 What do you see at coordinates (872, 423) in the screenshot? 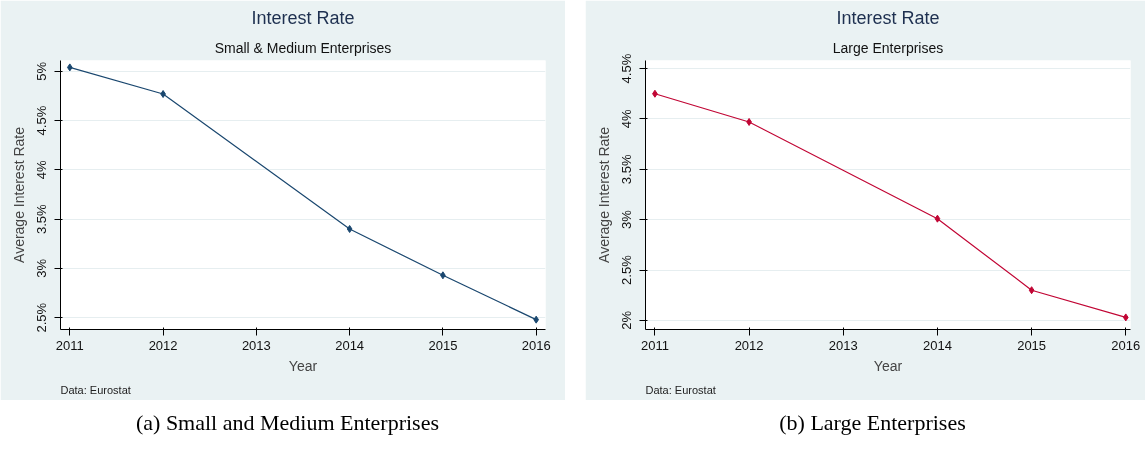
I see `text: (b) Large Enterprises` at bounding box center [872, 423].